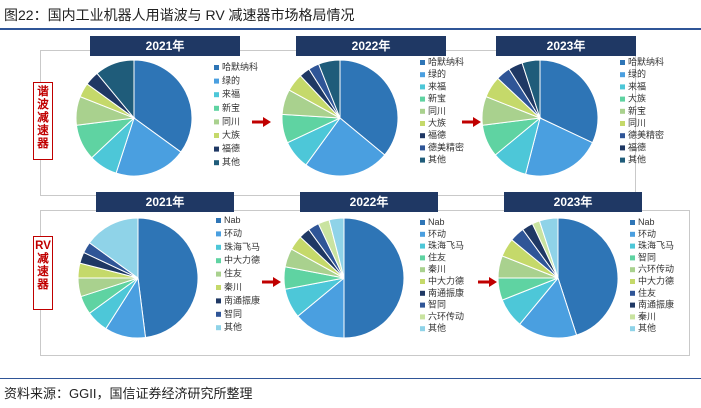 The width and height of the screenshot is (701, 408). Describe the element at coordinates (233, 273) in the screenshot. I see `legend-label: 住友` at that location.